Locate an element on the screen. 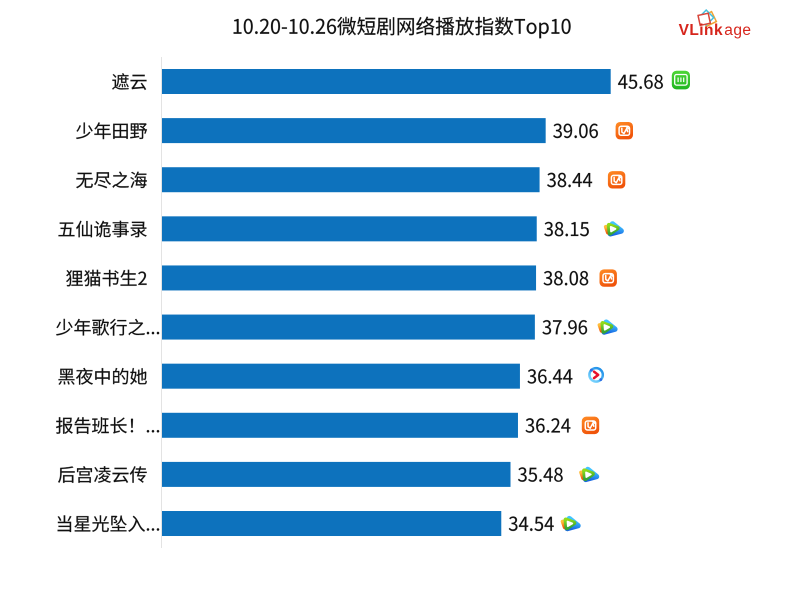 This screenshot has height=595, width=800. svg-text: age is located at coordinates (737, 30).